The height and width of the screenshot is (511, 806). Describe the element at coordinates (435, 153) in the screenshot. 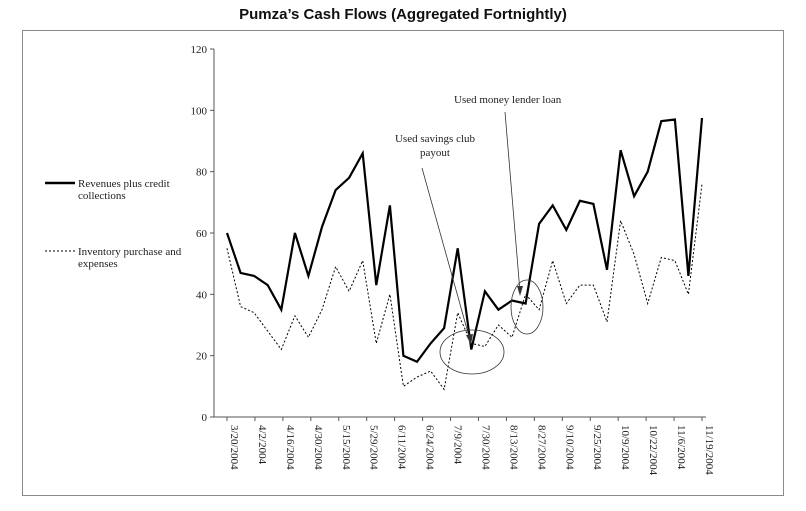

I see `annotation-savings-text-line2: payout` at that location.